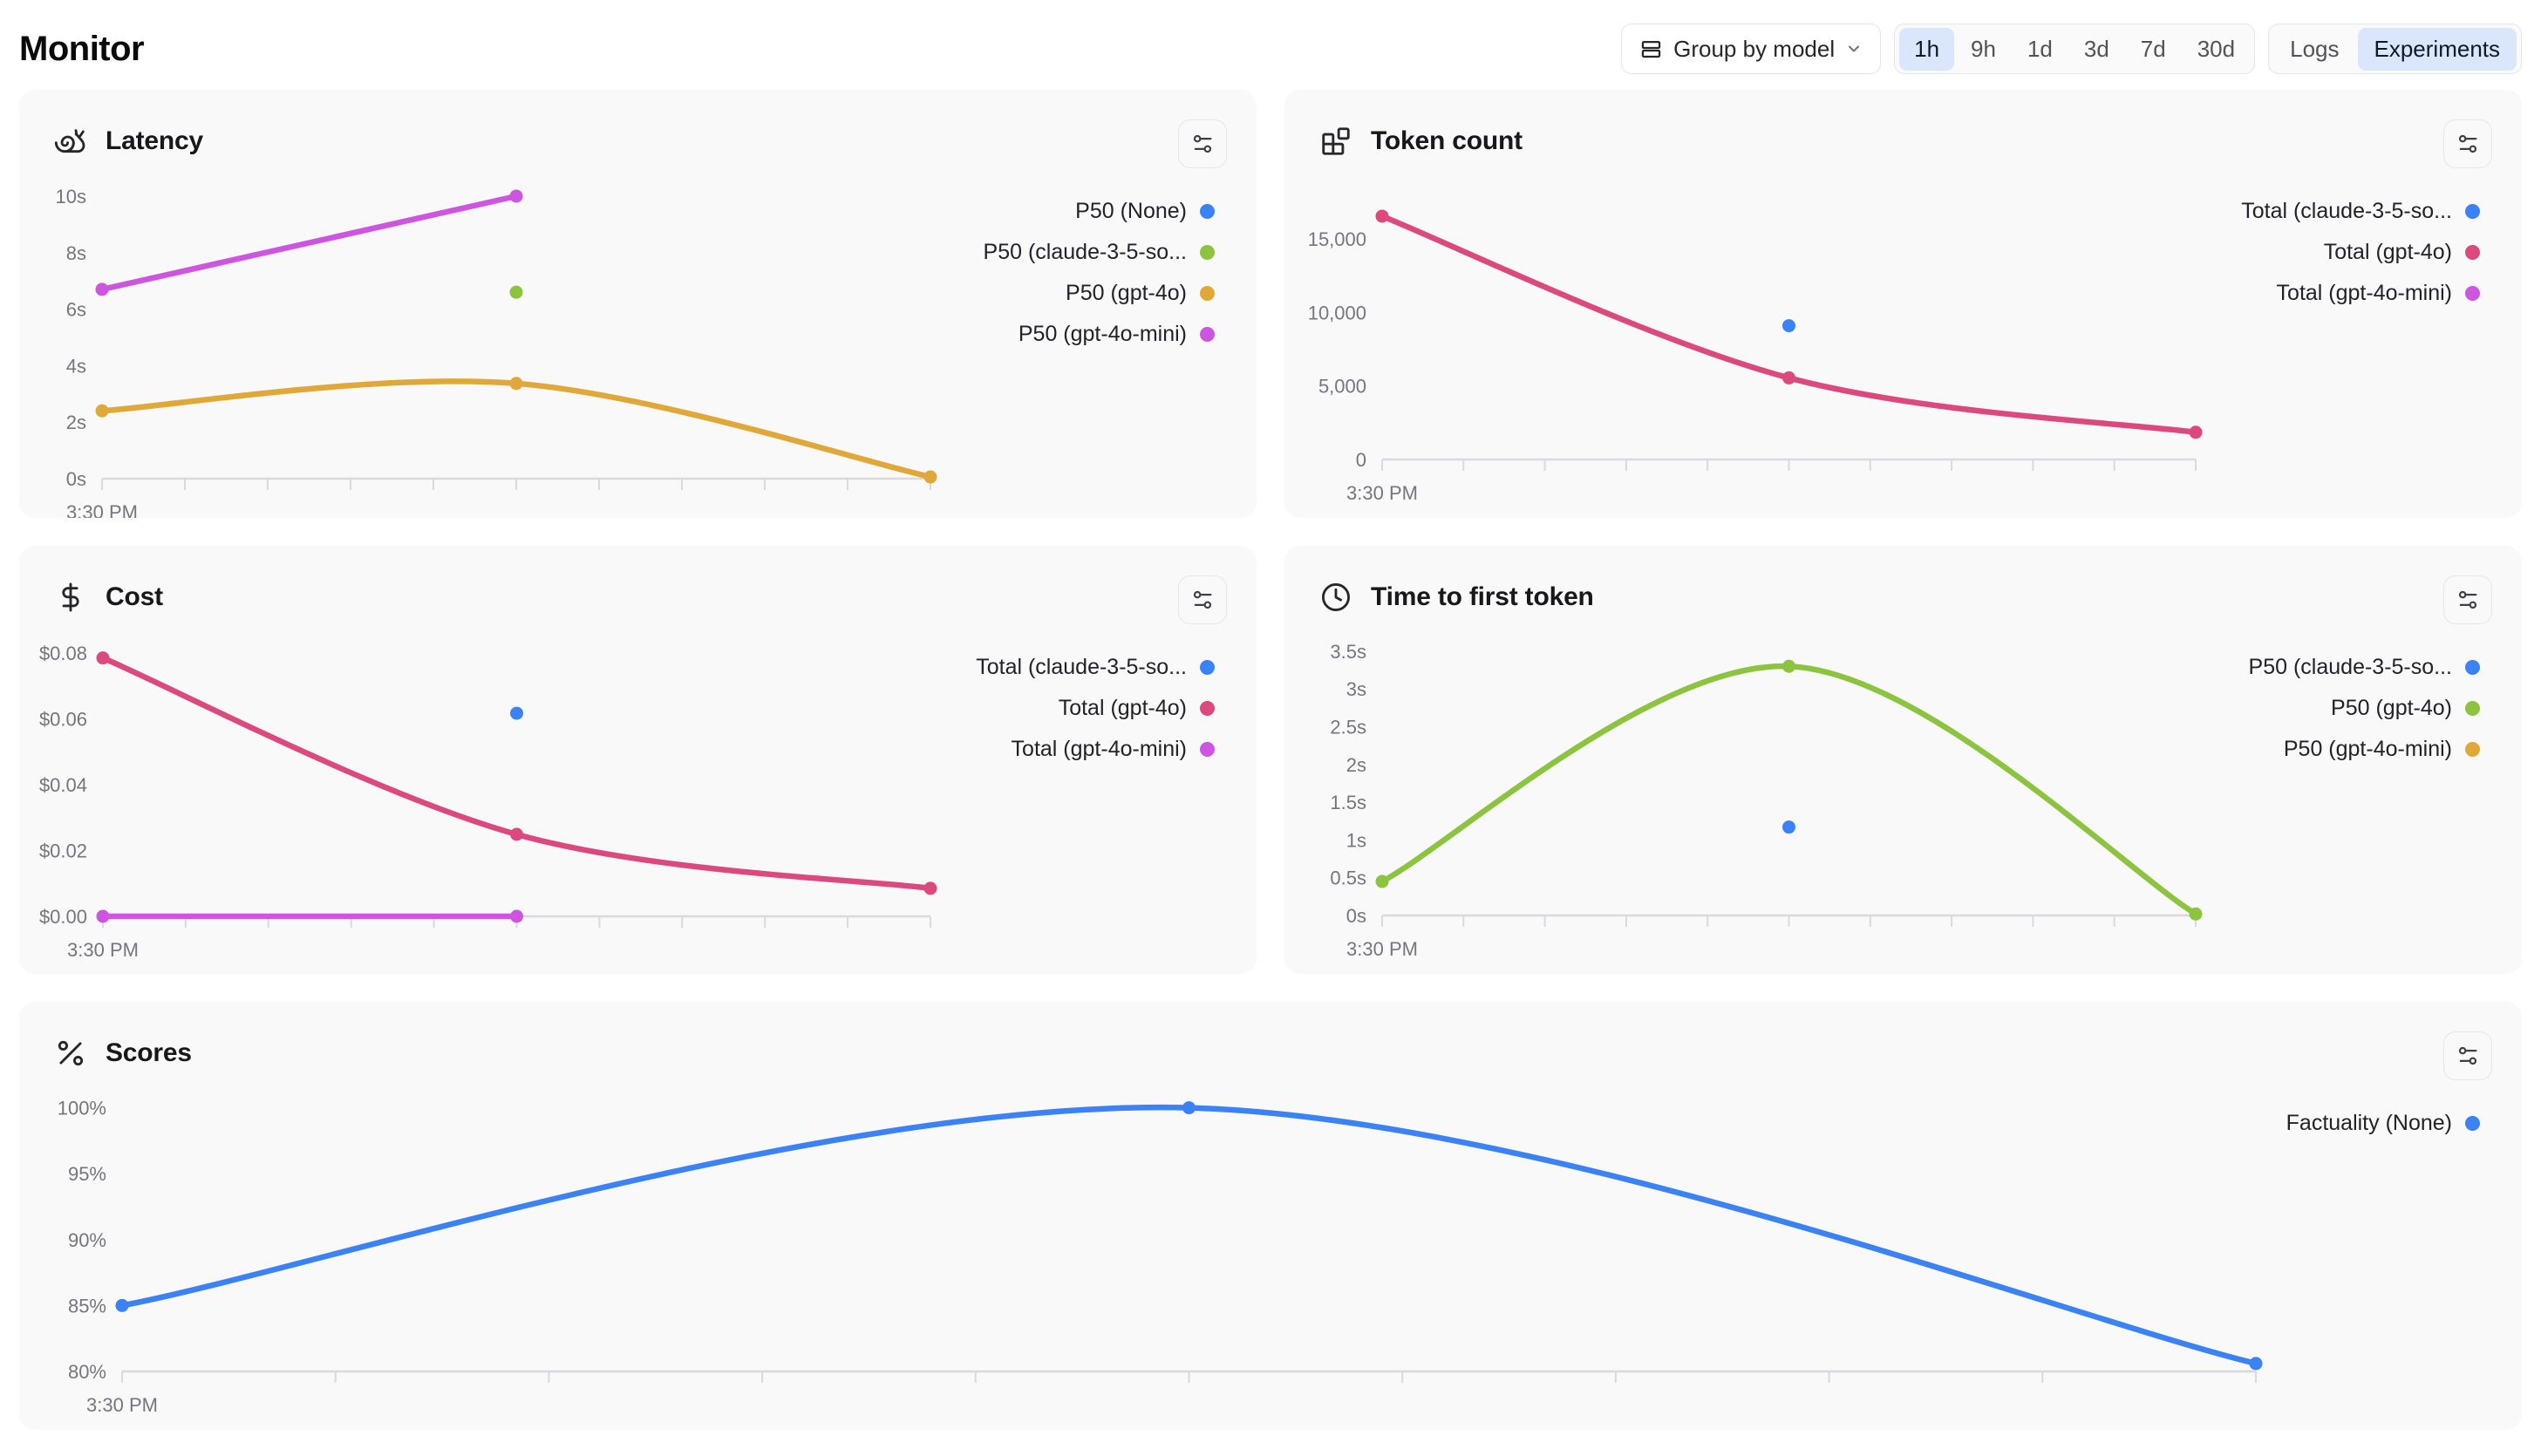  I want to click on legend-label: P50 (None), so click(1131, 211).